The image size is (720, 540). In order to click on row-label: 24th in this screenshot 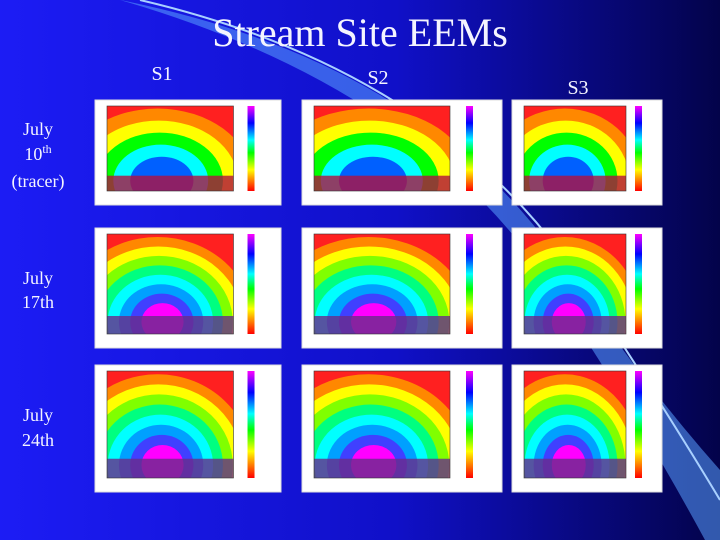, I will do `click(38, 440)`.